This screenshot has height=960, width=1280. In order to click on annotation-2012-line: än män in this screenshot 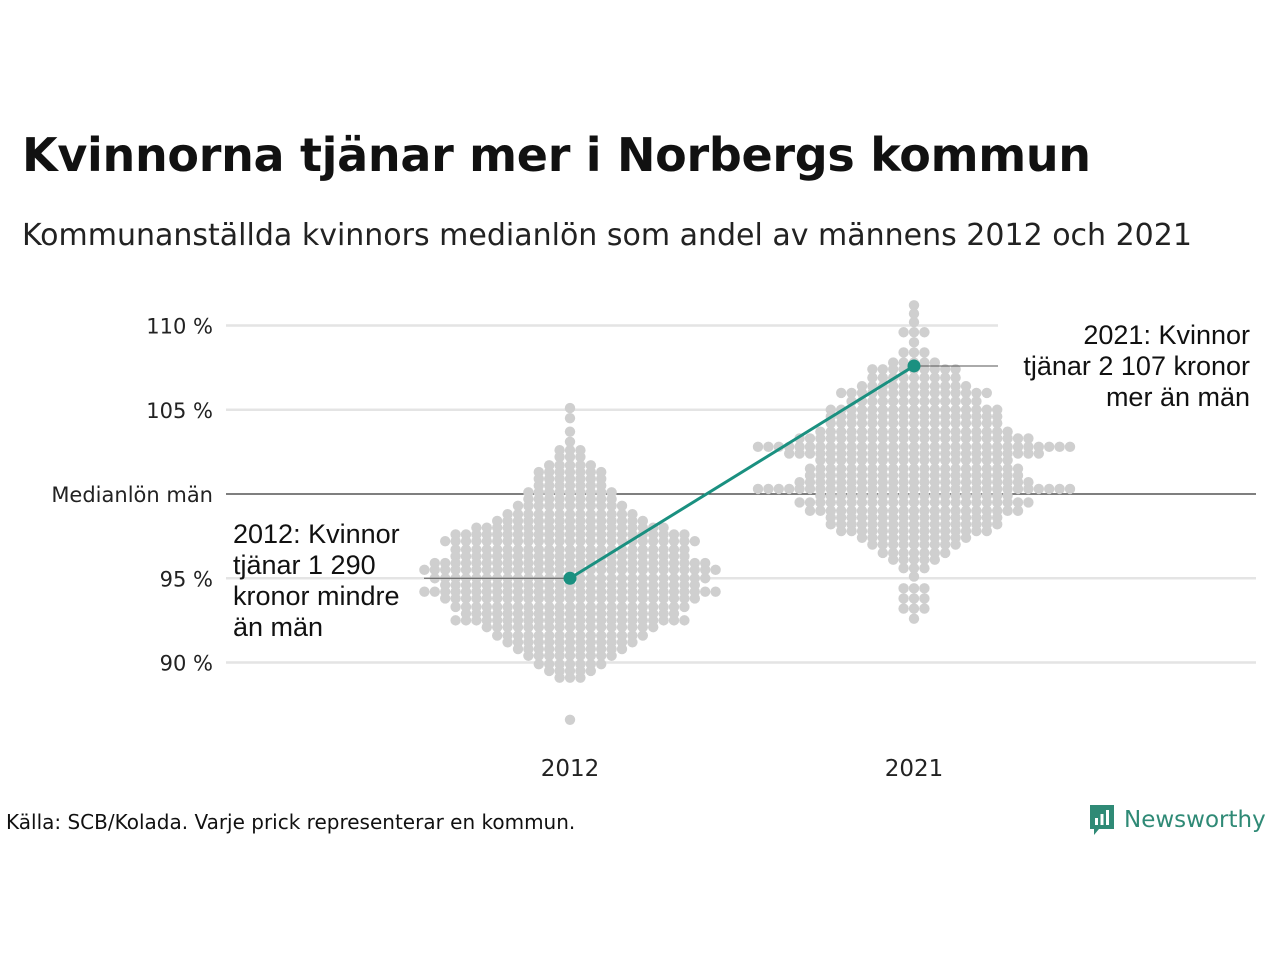, I will do `click(278, 627)`.